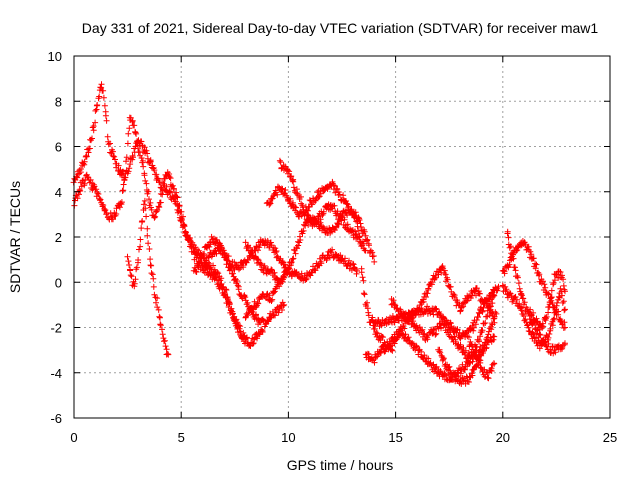  Describe the element at coordinates (15, 237) in the screenshot. I see `y-axis-label: SDTVAR / TECUs` at that location.